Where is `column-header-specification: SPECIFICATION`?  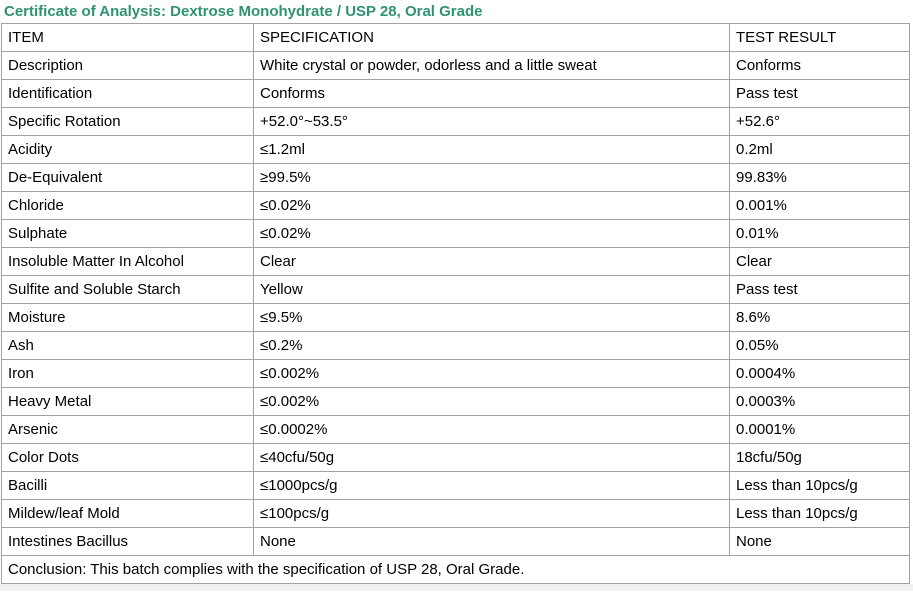
column-header-specification: SPECIFICATION is located at coordinates (491, 37).